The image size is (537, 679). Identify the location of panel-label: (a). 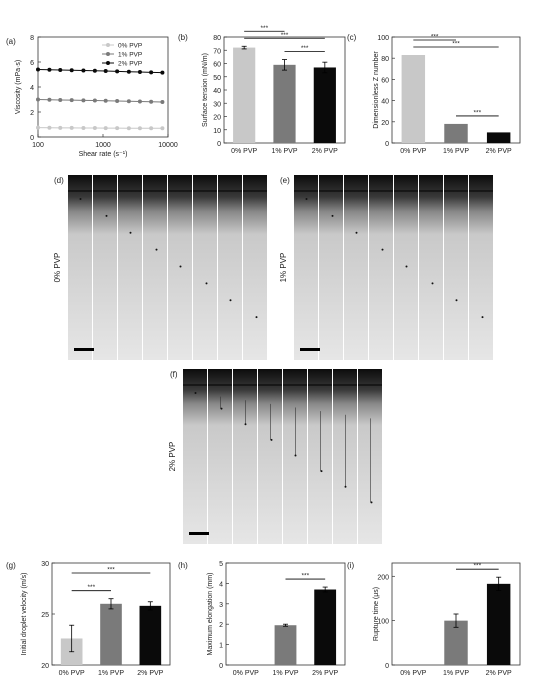
(11, 41).